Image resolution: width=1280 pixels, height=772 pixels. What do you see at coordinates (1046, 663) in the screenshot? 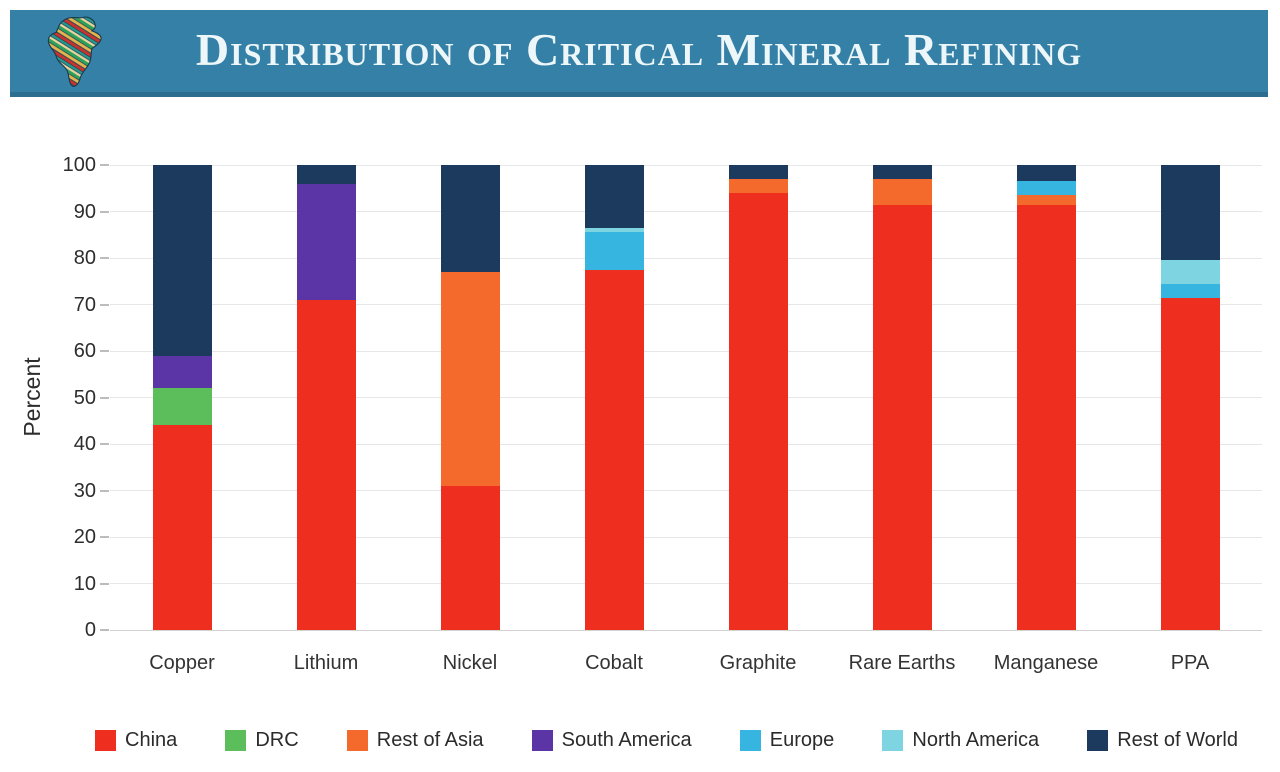
I see `x-tick-label: Manganese` at bounding box center [1046, 663].